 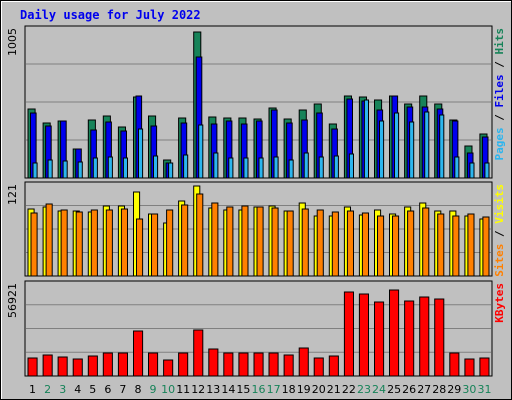 What do you see at coordinates (469, 389) in the screenshot?
I see `x-tick-label-30: 30` at bounding box center [469, 389].